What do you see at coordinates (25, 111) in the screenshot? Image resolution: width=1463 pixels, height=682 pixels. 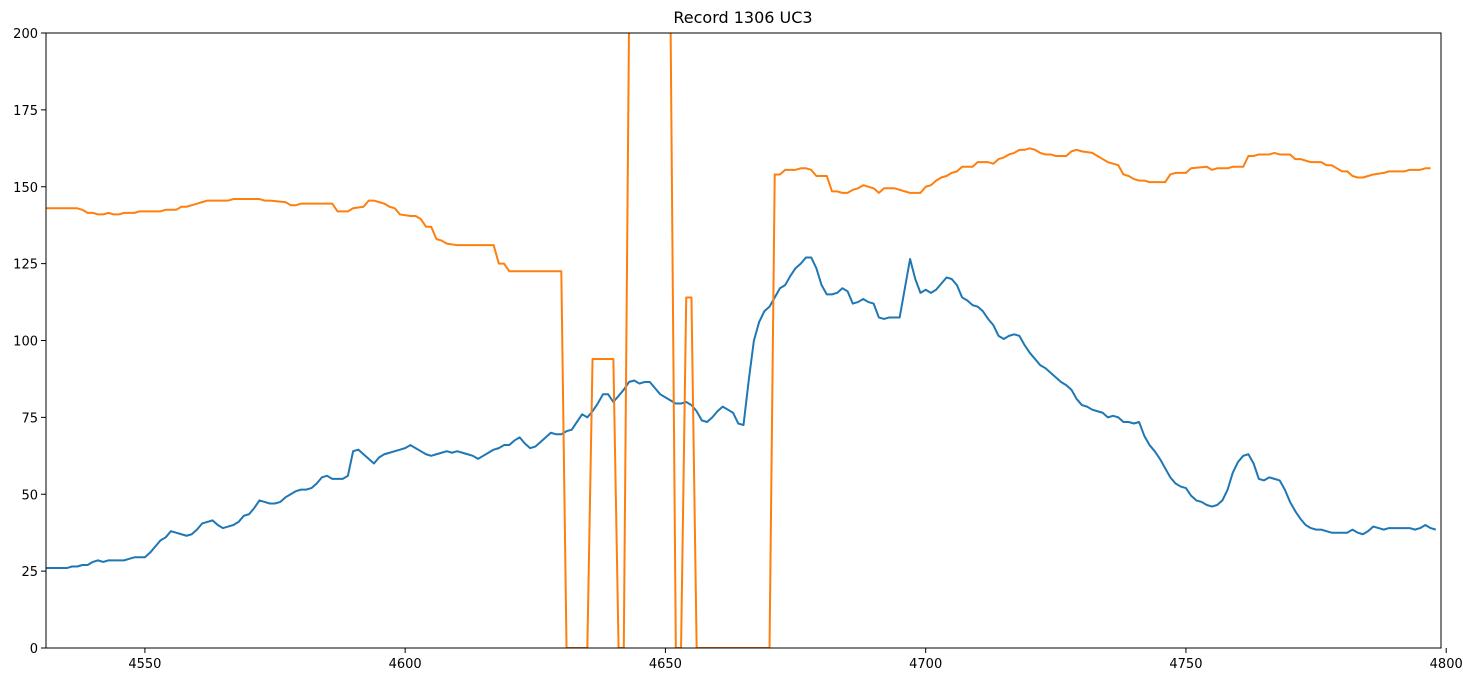 I see `y-tick-label: 175` at bounding box center [25, 111].